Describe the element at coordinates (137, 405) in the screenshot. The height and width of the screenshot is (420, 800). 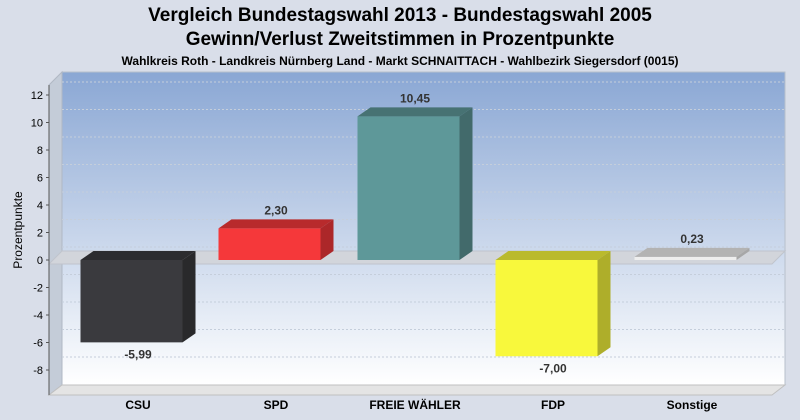
I see `category-label: CSU` at that location.